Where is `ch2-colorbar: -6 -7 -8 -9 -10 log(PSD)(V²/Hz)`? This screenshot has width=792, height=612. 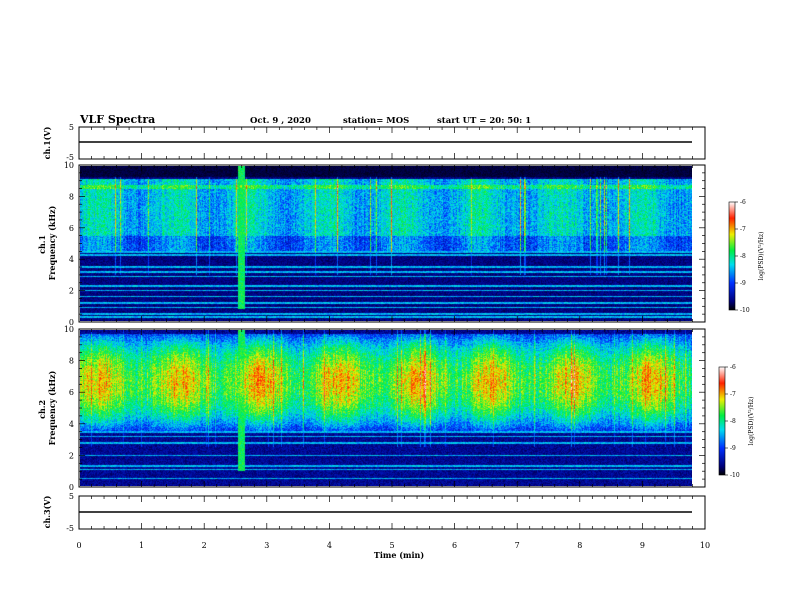
ch2-colorbar: -6 -7 -8 -9 -10 log(PSD)(V²/Hz) is located at coordinates (736, 421).